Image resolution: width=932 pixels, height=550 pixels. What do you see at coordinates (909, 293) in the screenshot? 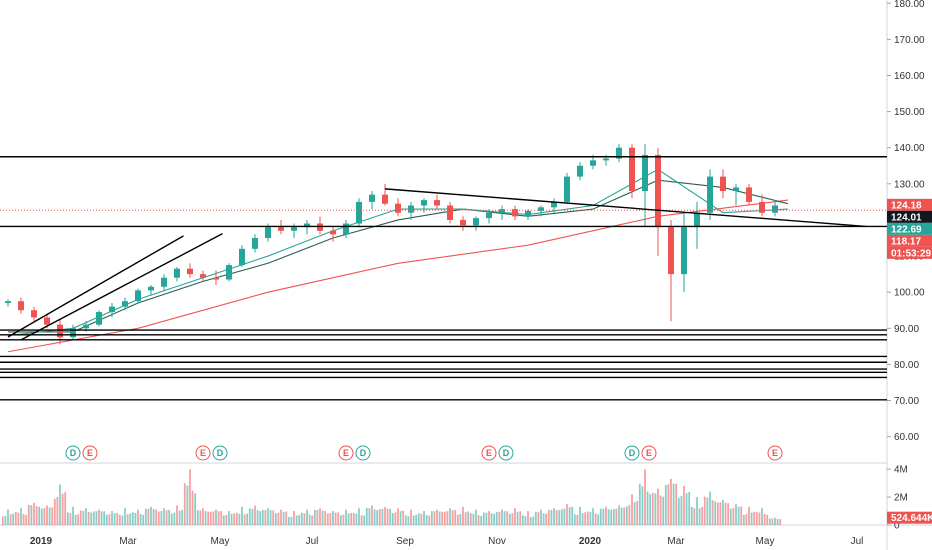
I see `price-tick-label: 100.00` at bounding box center [909, 293].